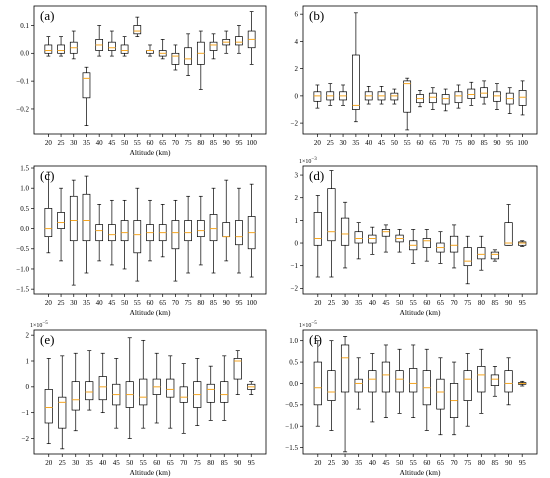 This screenshot has height=478, width=550. I want to click on x-tick-label: 35, so click(356, 143).